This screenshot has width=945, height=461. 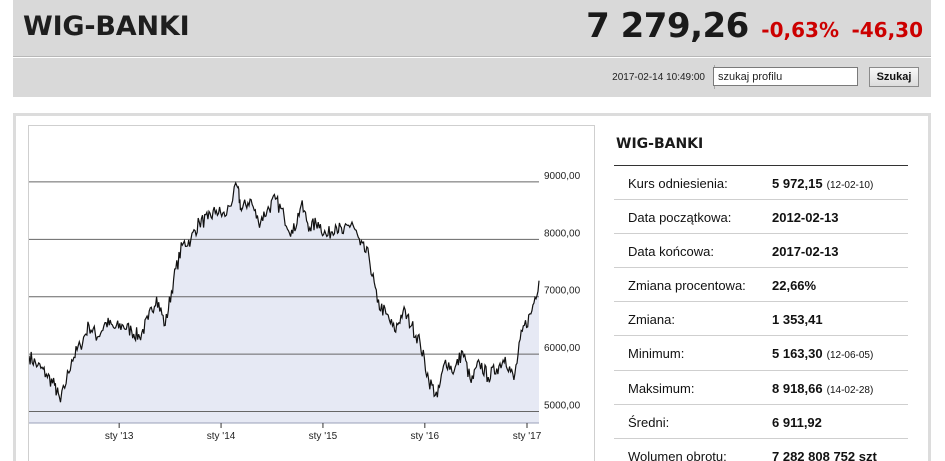 I want to click on x-tick-label: sty '16, so click(x=425, y=436).